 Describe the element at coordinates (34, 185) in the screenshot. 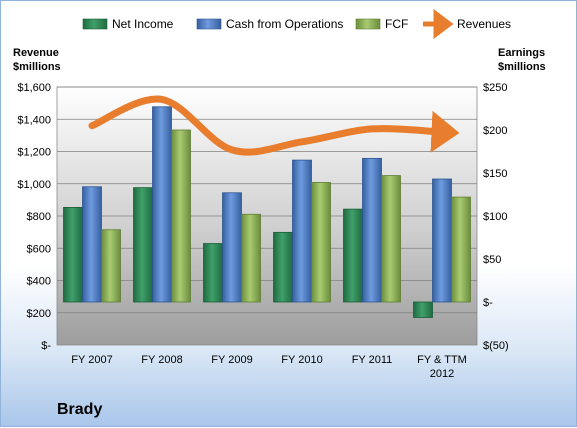

I see `left-tick-label: $1,000` at that location.